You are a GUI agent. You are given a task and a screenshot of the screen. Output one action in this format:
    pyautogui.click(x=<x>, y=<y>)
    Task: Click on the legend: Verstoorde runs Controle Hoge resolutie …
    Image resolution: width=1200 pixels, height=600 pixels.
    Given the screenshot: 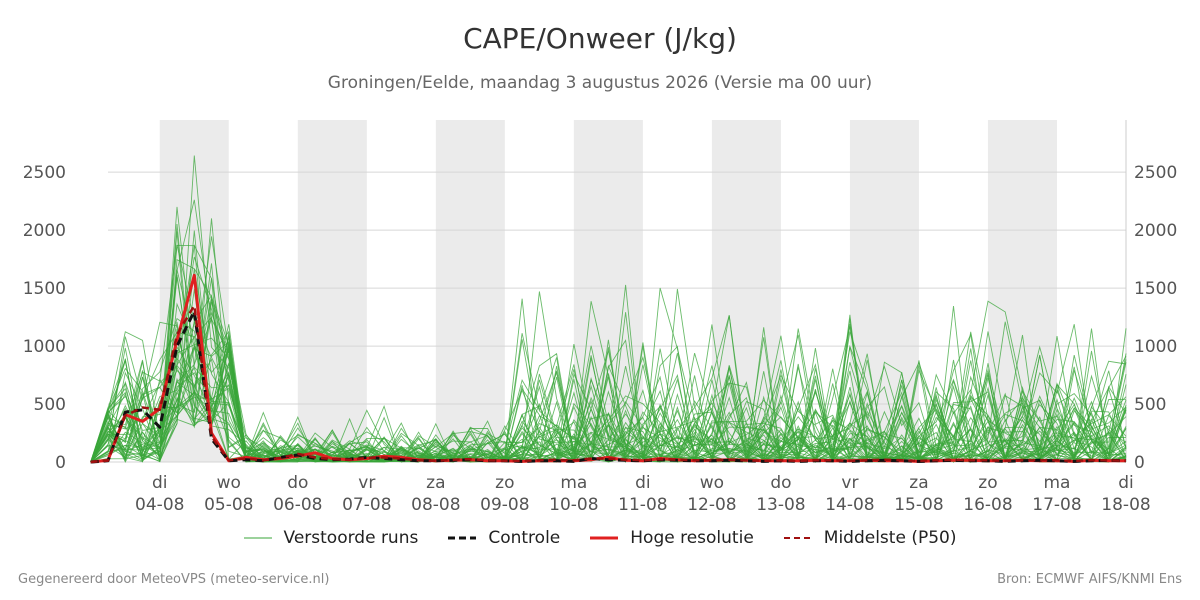 What is the action you would take?
    pyautogui.click(x=600, y=538)
    